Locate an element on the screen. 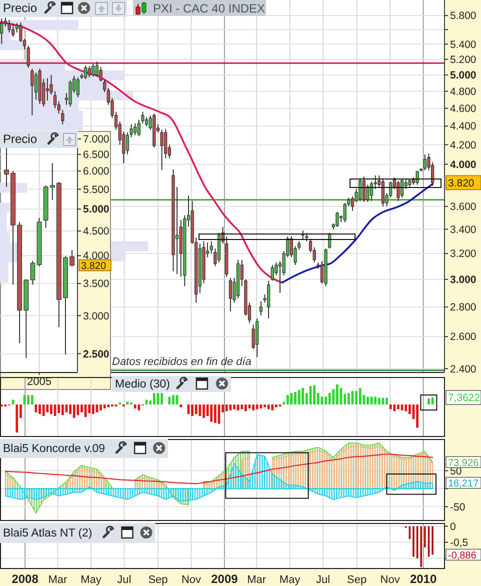  x-tick-label: 2008 is located at coordinates (25, 579).